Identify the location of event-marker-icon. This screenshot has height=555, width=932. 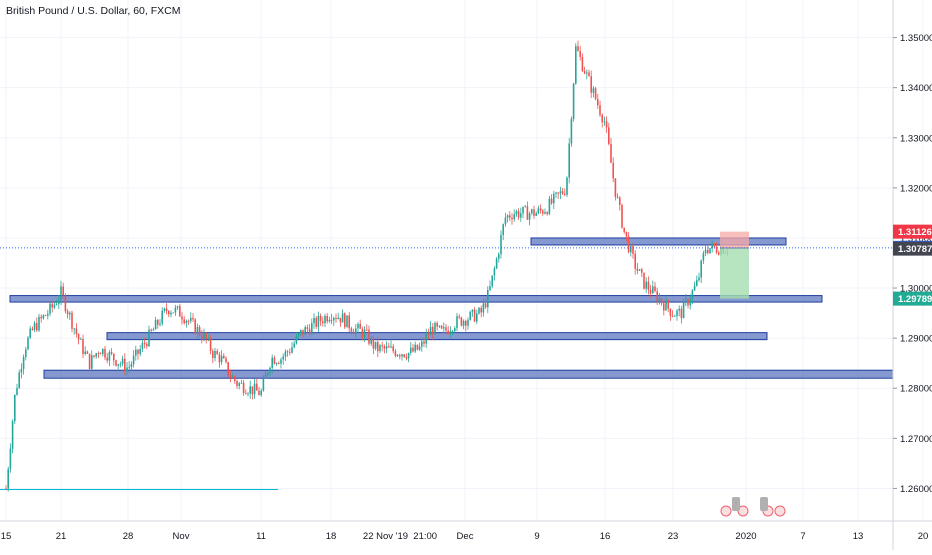
(780, 511).